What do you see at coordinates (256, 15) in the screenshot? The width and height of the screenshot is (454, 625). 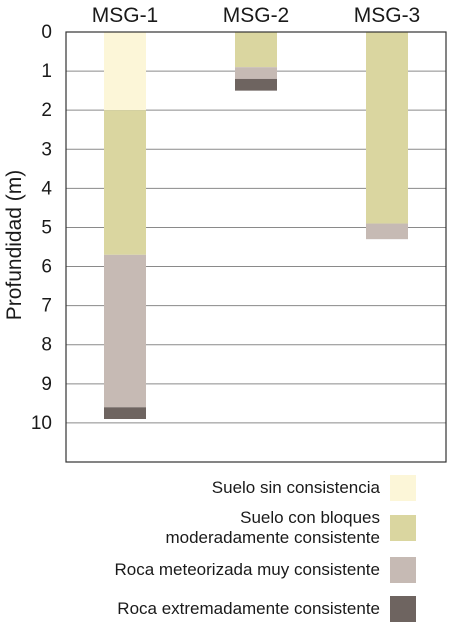 I see `column-label: MSG-2` at bounding box center [256, 15].